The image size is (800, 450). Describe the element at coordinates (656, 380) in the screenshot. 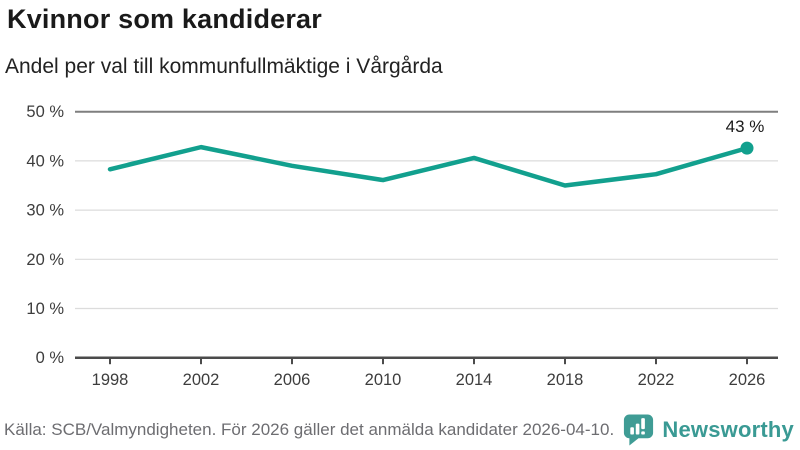

I see `x-tick-label: 2022` at that location.